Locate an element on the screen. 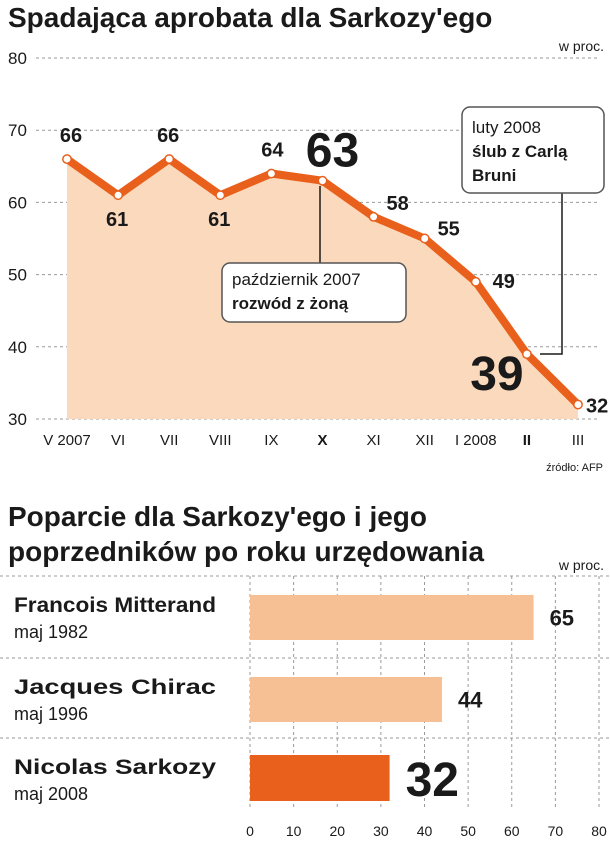 The height and width of the screenshot is (845, 610). line-chart-value-label: 64 is located at coordinates (272, 151).